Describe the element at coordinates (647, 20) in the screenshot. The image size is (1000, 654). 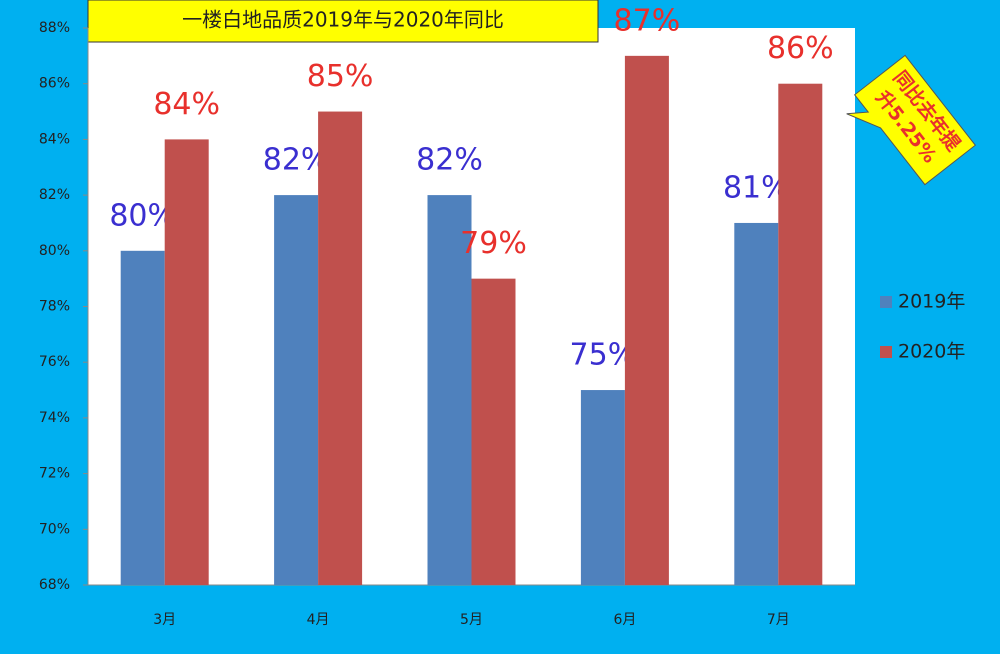
I see `value-label: 87%` at that location.